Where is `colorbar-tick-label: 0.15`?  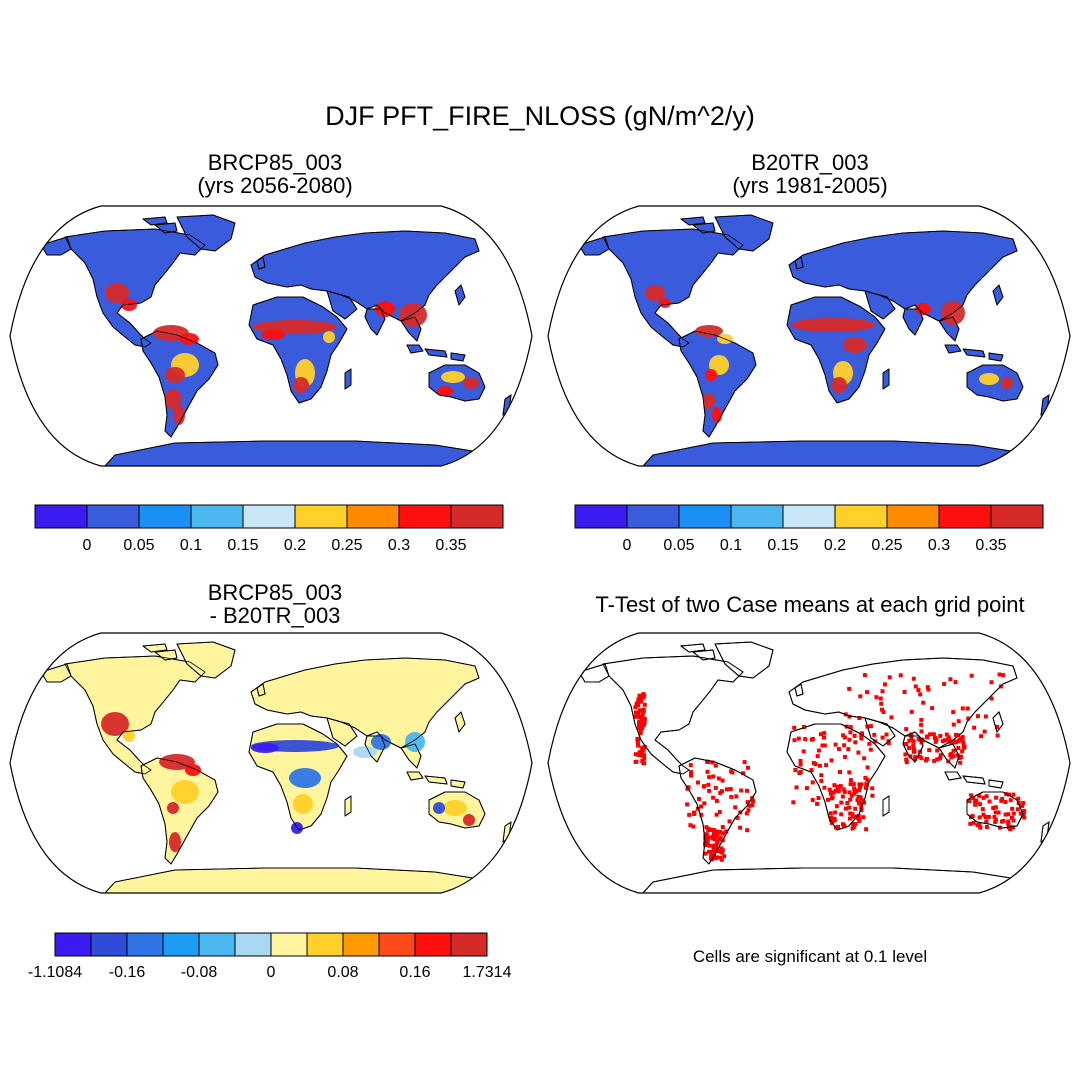 colorbar-tick-label: 0.15 is located at coordinates (782, 545).